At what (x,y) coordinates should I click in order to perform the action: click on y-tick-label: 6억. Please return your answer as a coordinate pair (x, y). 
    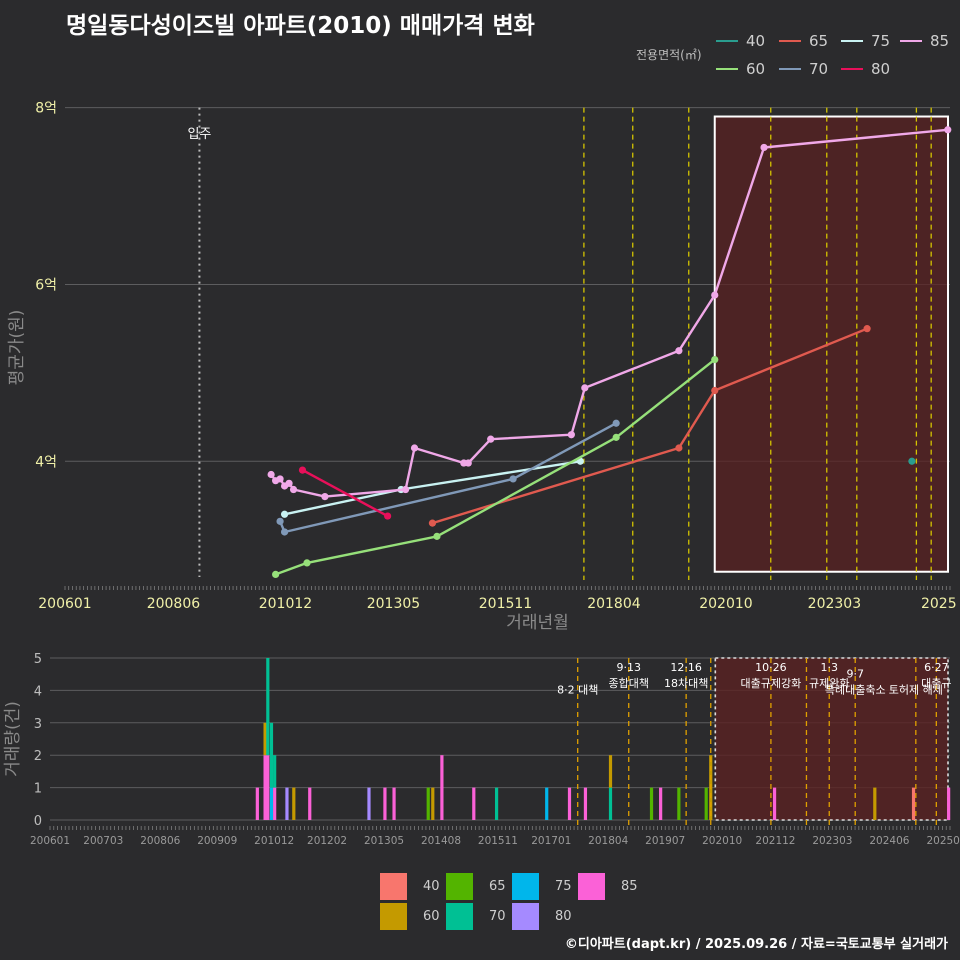
    Looking at the image, I should click on (46, 285).